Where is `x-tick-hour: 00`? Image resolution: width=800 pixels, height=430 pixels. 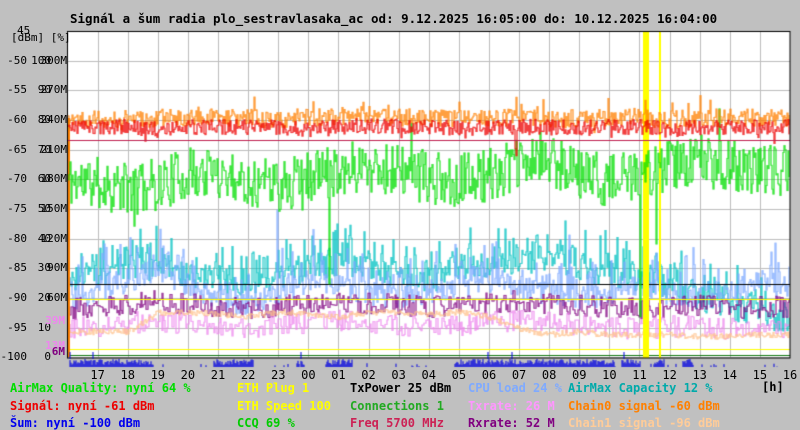
x-tick-hour: 00 is located at coordinates (308, 375).